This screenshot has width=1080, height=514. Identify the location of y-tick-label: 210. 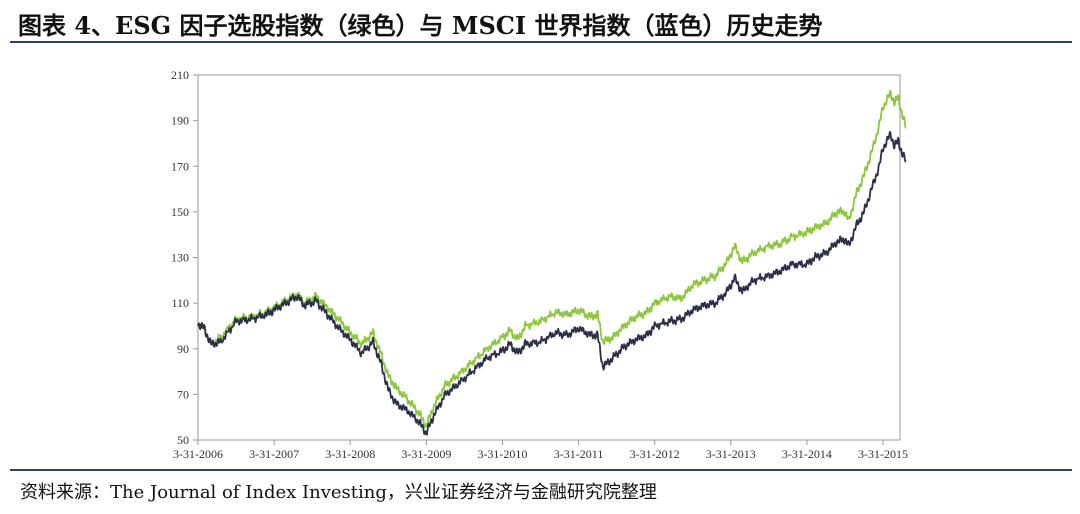
(180, 75).